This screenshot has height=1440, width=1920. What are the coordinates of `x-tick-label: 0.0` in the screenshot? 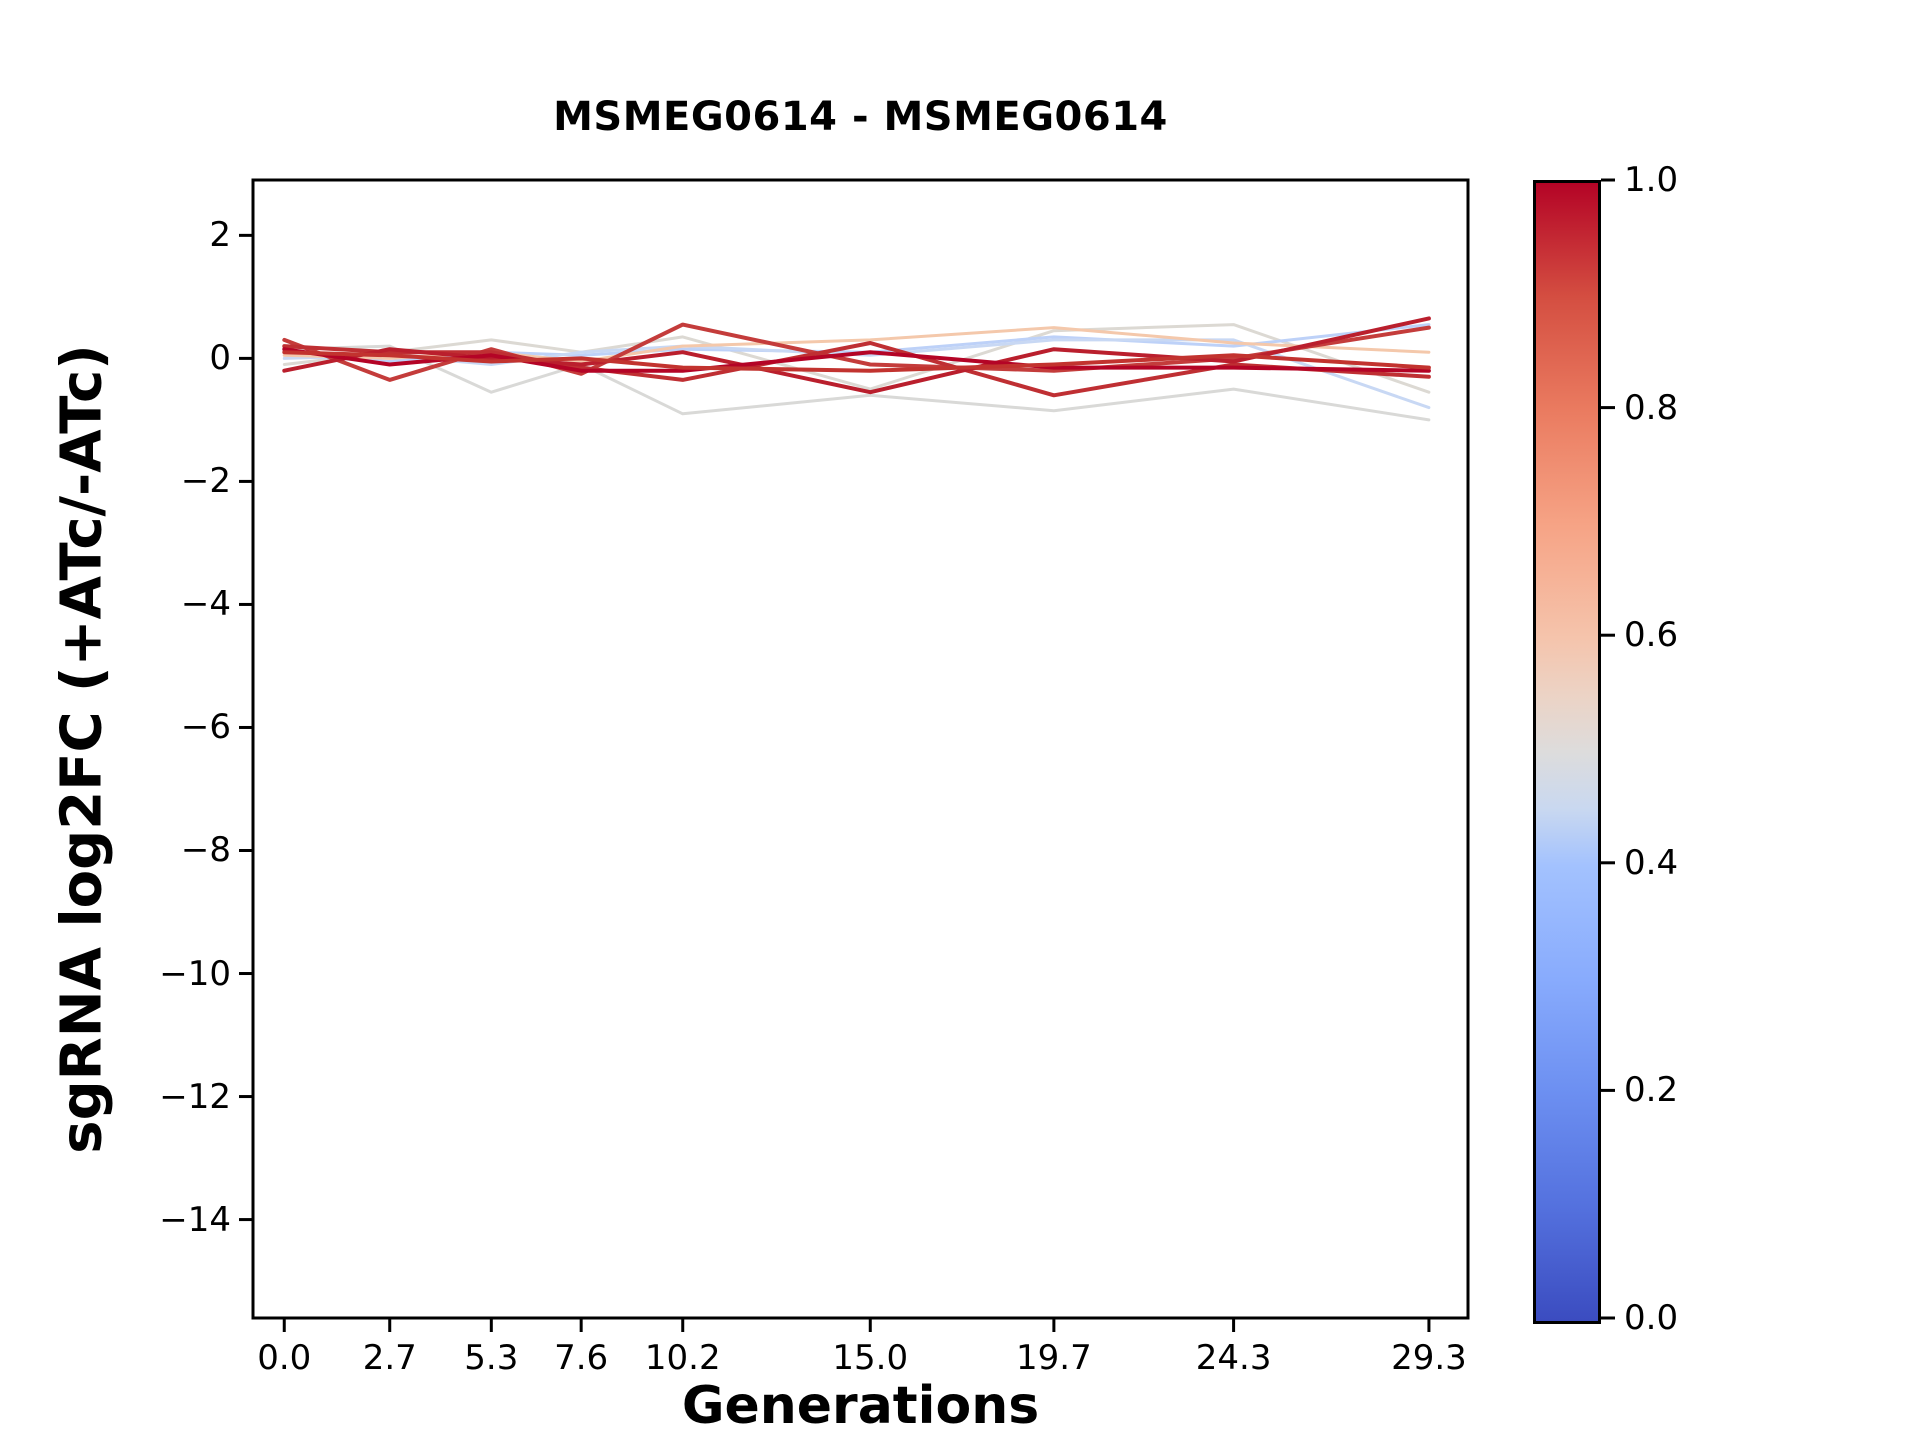 It's located at (284, 1358).